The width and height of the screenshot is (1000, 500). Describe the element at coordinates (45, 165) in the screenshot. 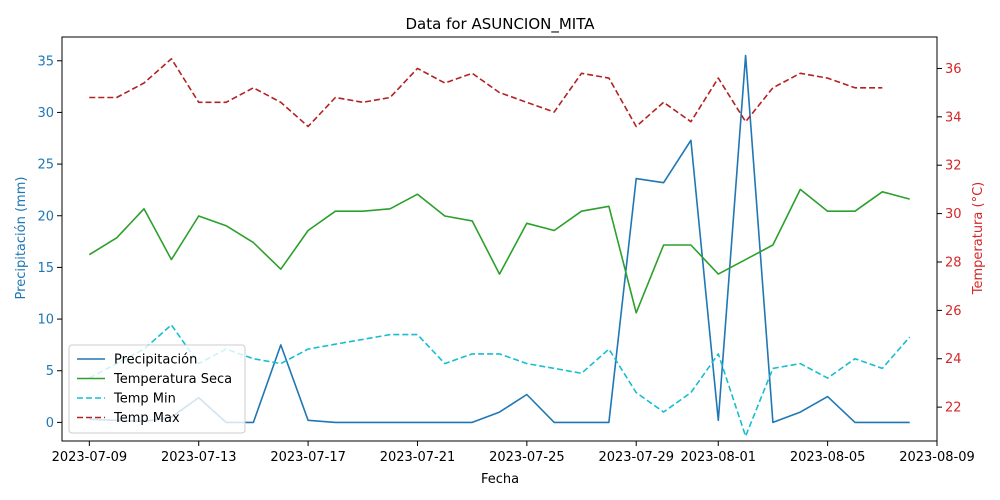

I see `y-left-tick-label: 25` at that location.